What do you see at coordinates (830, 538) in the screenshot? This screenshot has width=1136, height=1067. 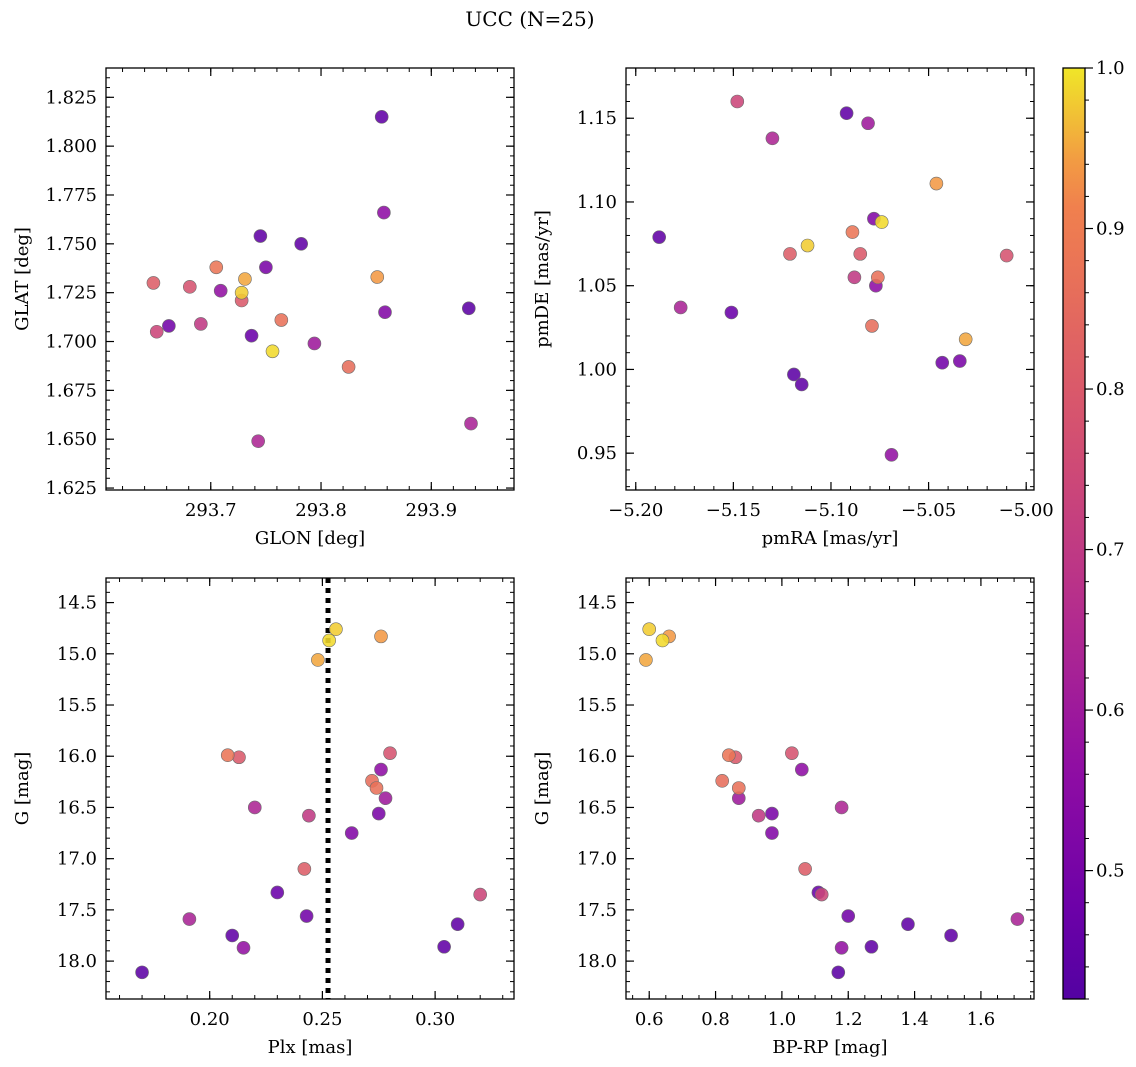 I see `x-axis-label: pmRA [mas/yr]` at bounding box center [830, 538].